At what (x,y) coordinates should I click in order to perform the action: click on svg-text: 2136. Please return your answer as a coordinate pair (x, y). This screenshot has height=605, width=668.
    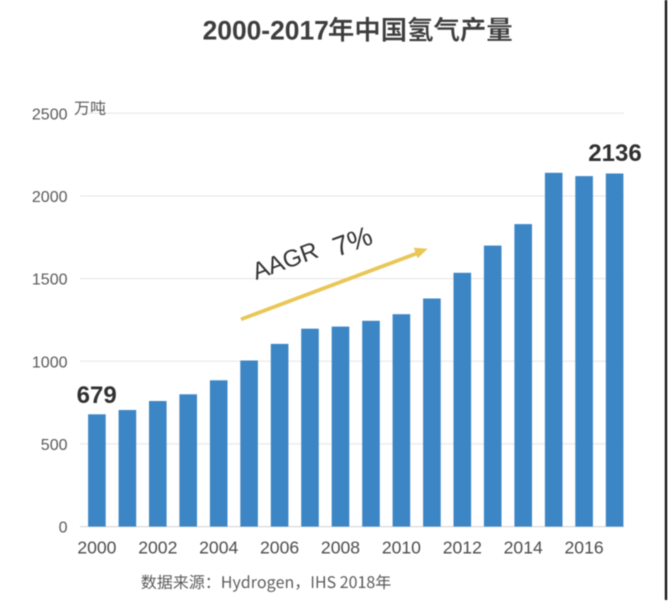
    Looking at the image, I should click on (614, 153).